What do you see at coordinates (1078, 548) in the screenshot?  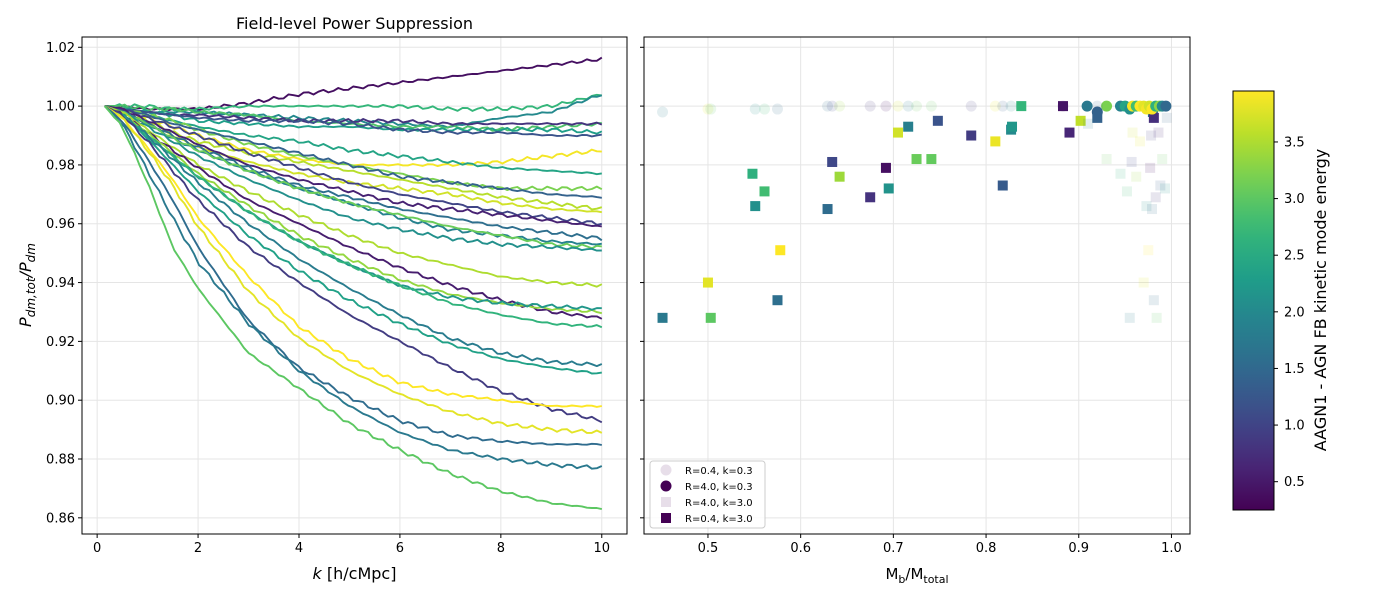 I see `x-tick-label: 0.9` at bounding box center [1078, 548].